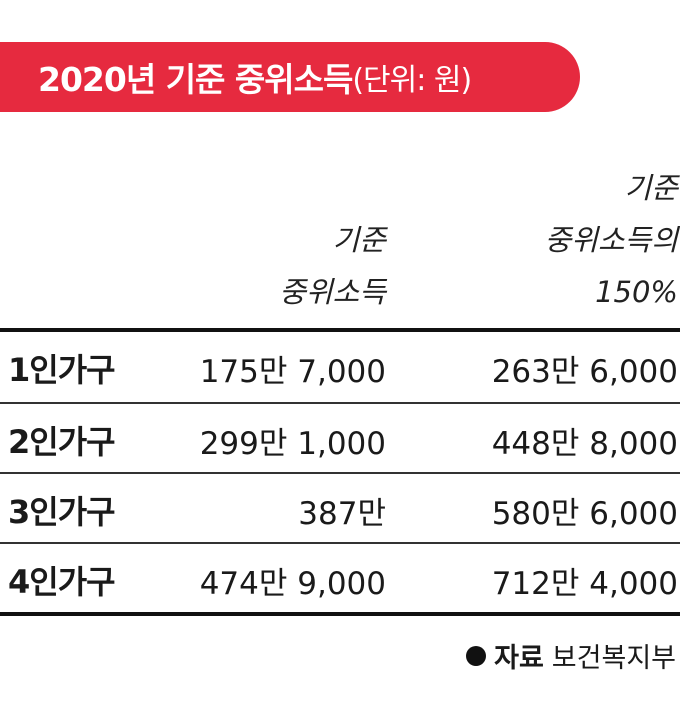 This screenshot has width=680, height=704. I want to click on row-label: 1인가구, so click(62, 370).